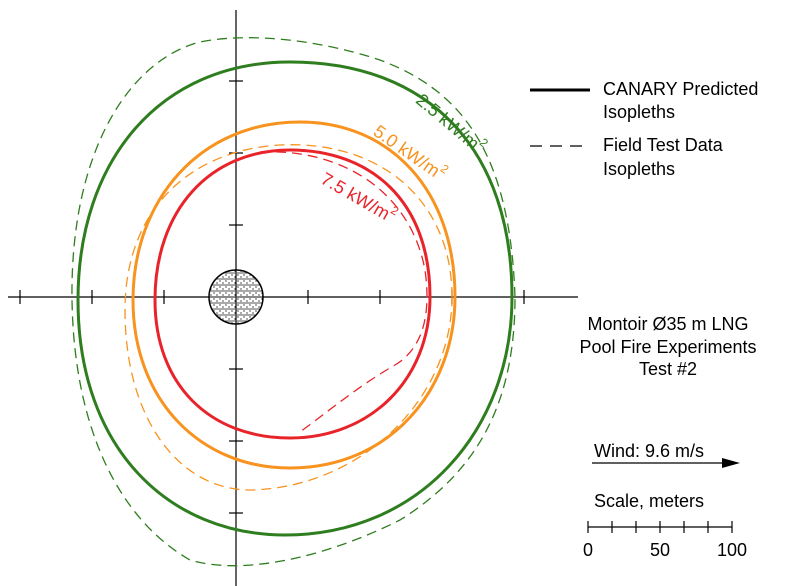 This screenshot has height=586, width=796. I want to click on pool, so click(236, 297).